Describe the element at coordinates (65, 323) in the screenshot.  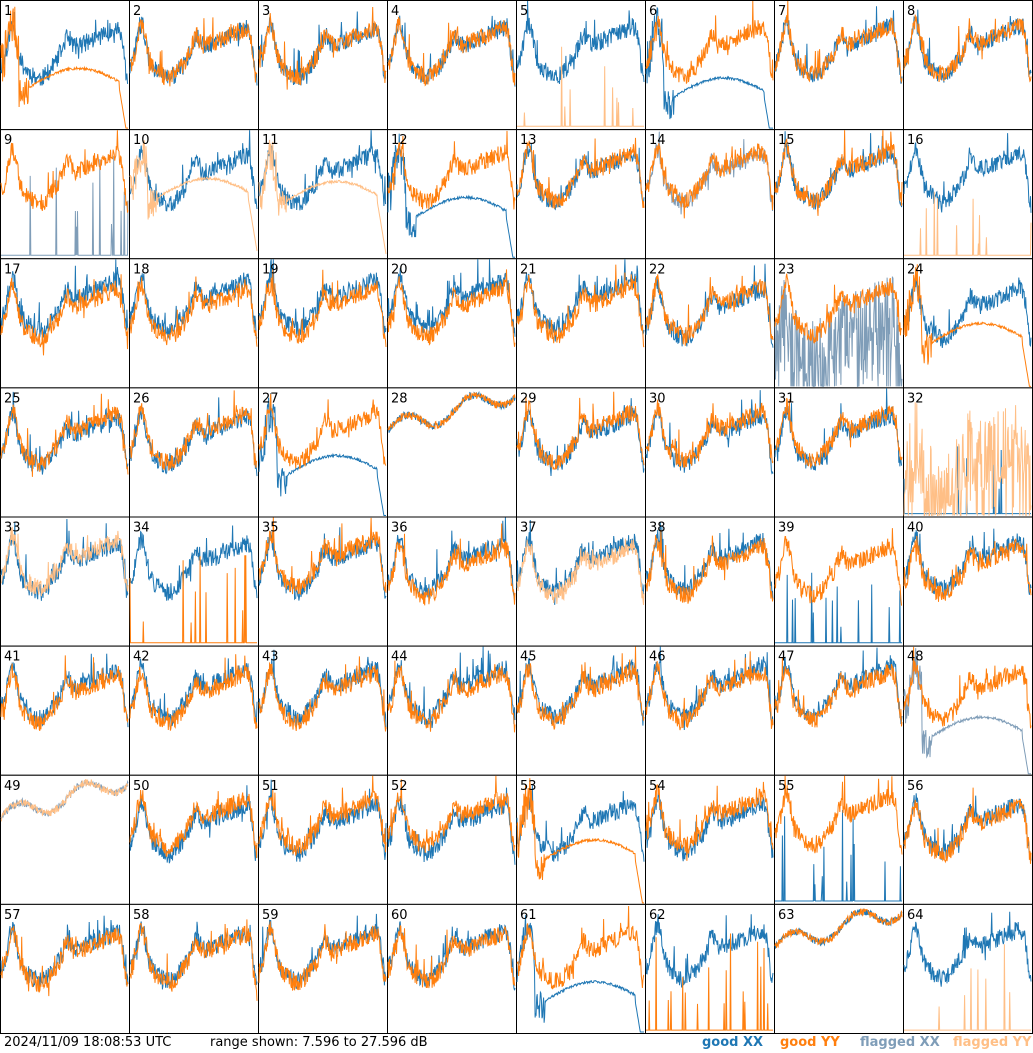
I see `antenna-panel-17: 17` at that location.